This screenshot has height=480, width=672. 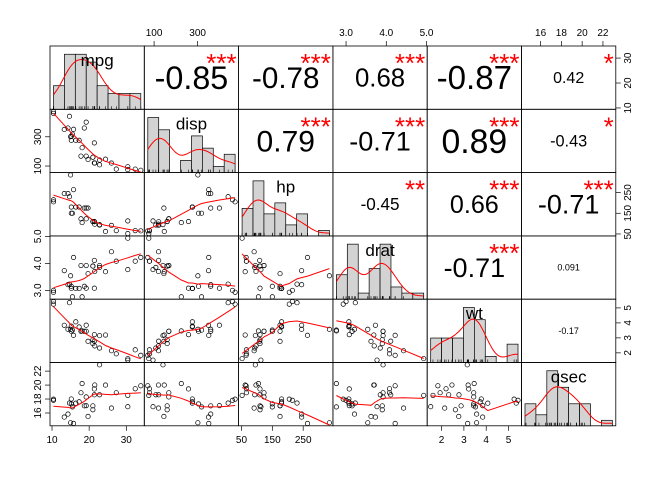 I want to click on tick-label: 16, so click(x=541, y=33).